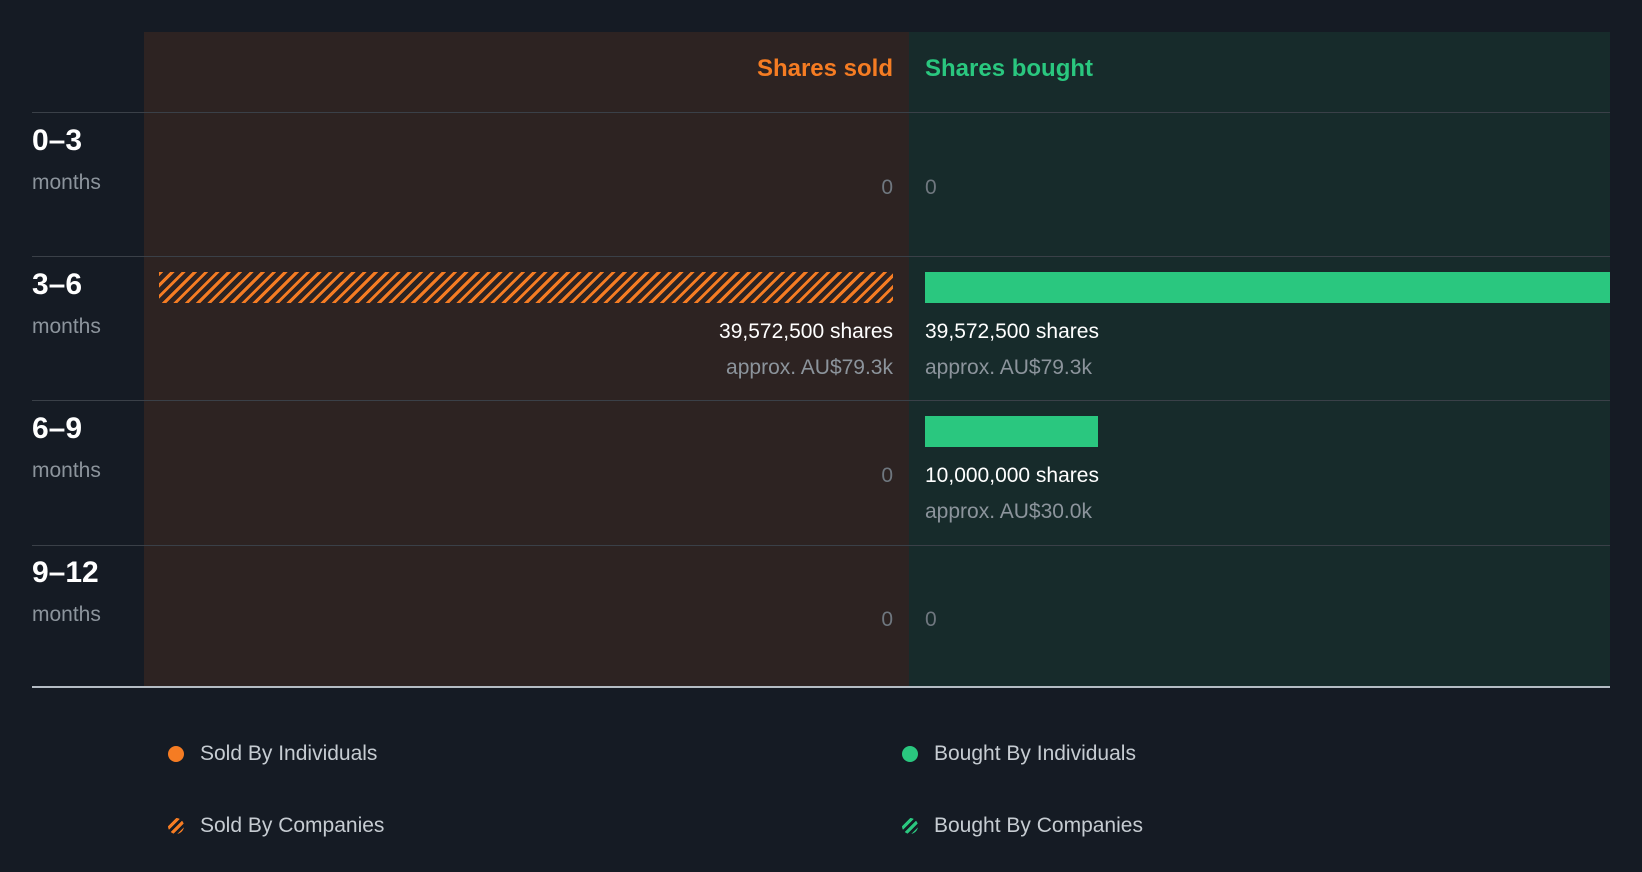  I want to click on hatched-green-dot-icon, so click(910, 826).